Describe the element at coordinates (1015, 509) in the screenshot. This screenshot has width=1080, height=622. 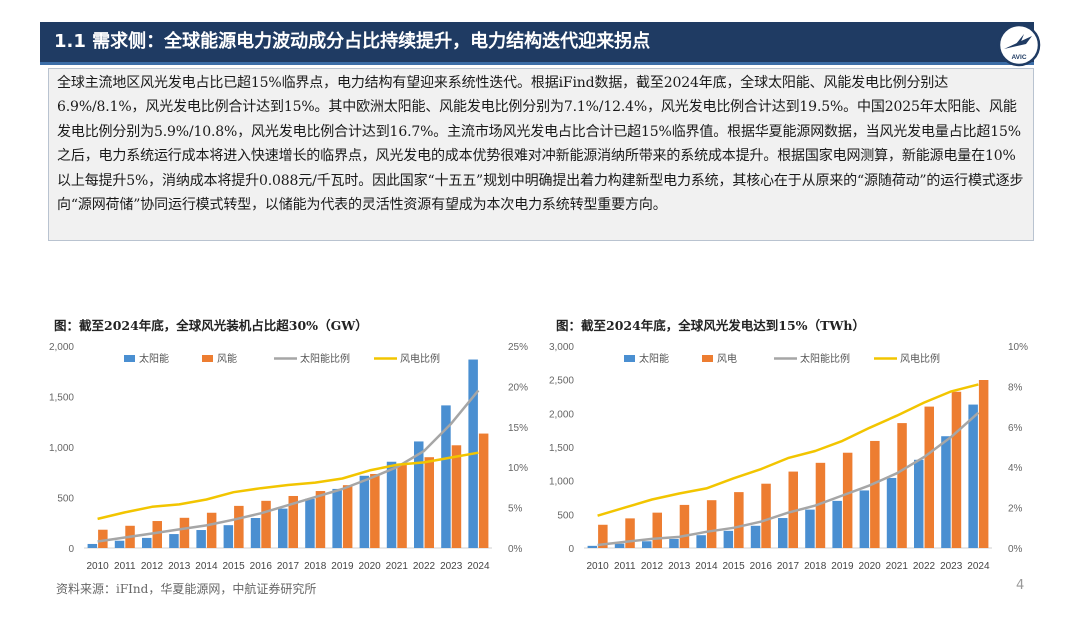
I see `y2-tick-label: 2%` at that location.